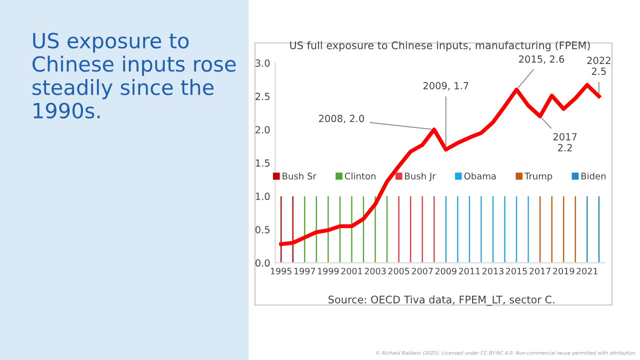 Image resolution: width=640 pixels, height=360 pixels. What do you see at coordinates (565, 142) in the screenshot?
I see `annotation: 2017 2.2` at bounding box center [565, 142].